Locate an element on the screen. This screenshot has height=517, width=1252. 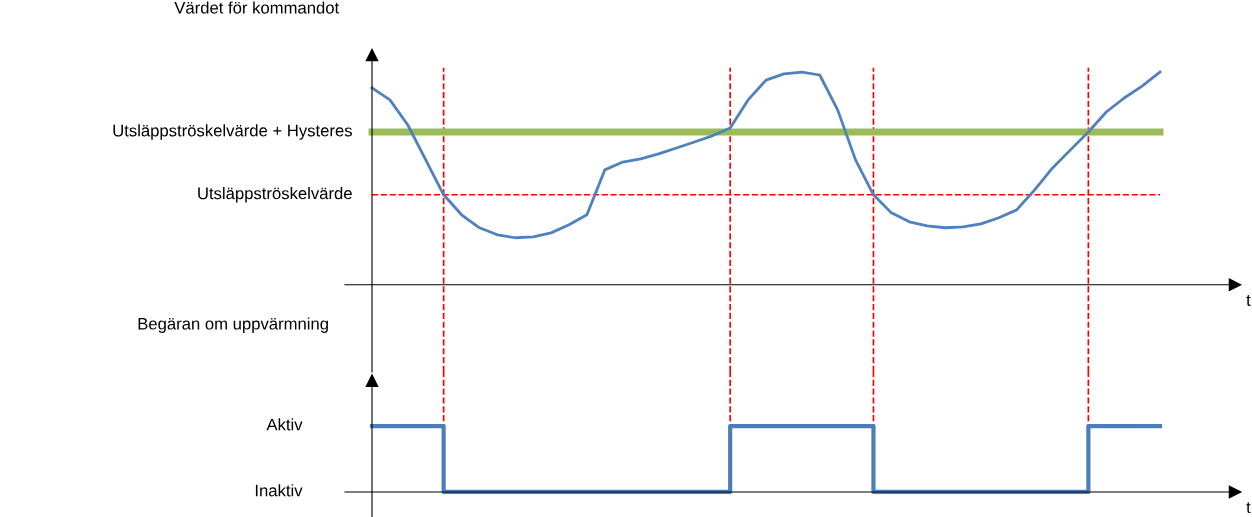
y-axis-title: Begäran om uppvärmning is located at coordinates (233, 325).